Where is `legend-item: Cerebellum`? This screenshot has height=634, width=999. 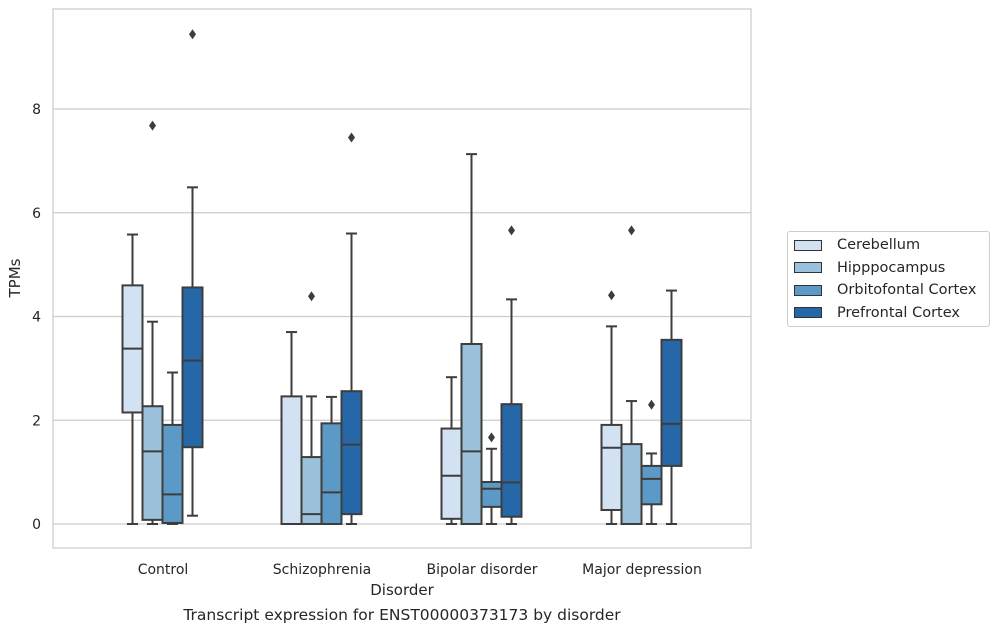
legend-item: Cerebellum is located at coordinates (857, 245).